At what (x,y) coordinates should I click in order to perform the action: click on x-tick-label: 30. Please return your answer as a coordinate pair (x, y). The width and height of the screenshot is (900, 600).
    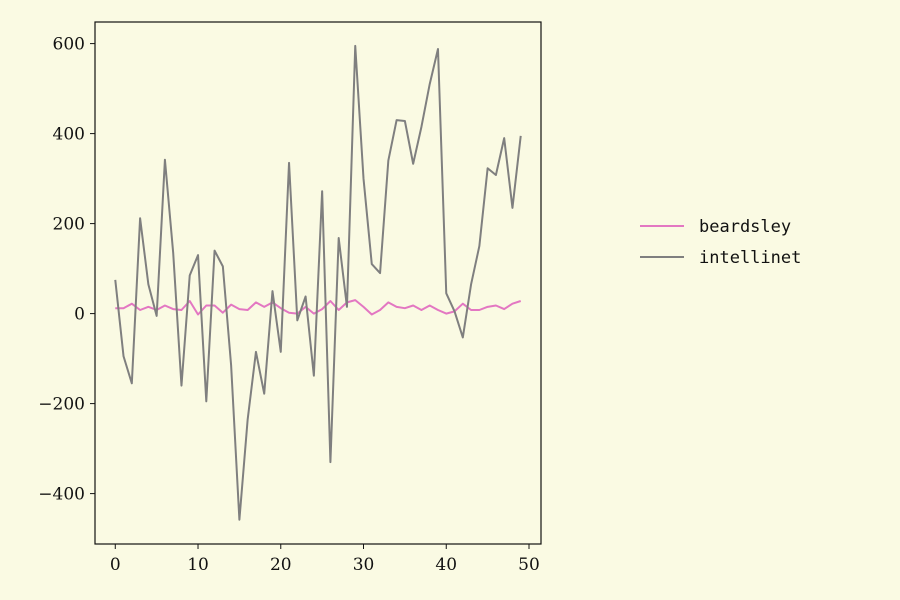
    Looking at the image, I should click on (364, 565).